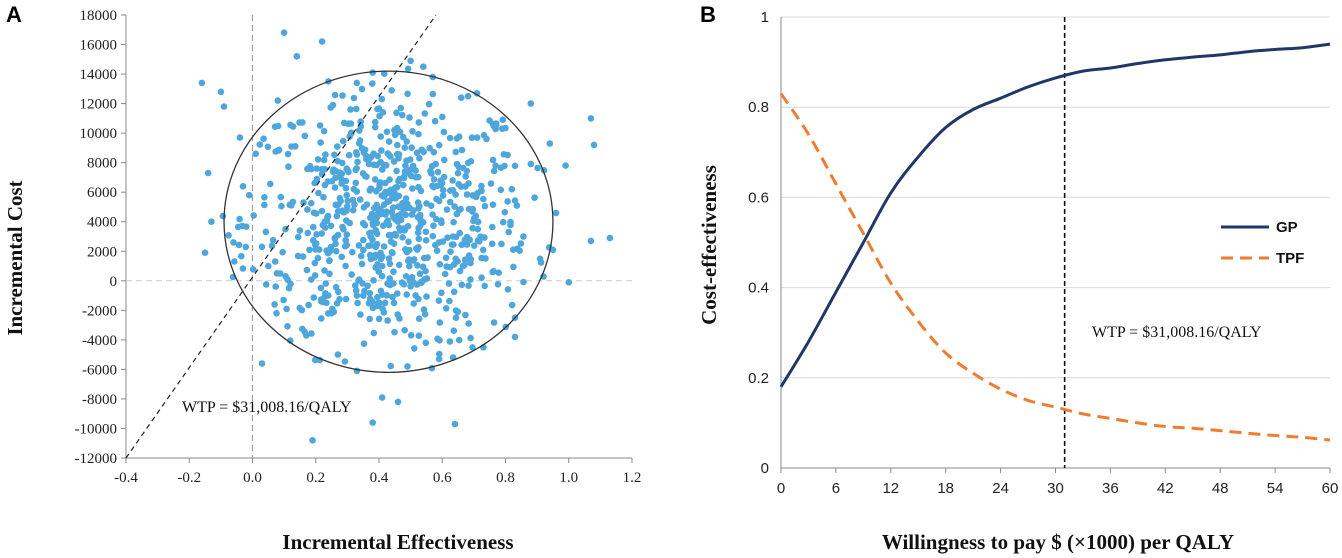 The width and height of the screenshot is (1342, 558). Describe the element at coordinates (836, 488) in the screenshot. I see `x-tick-label: 6` at that location.